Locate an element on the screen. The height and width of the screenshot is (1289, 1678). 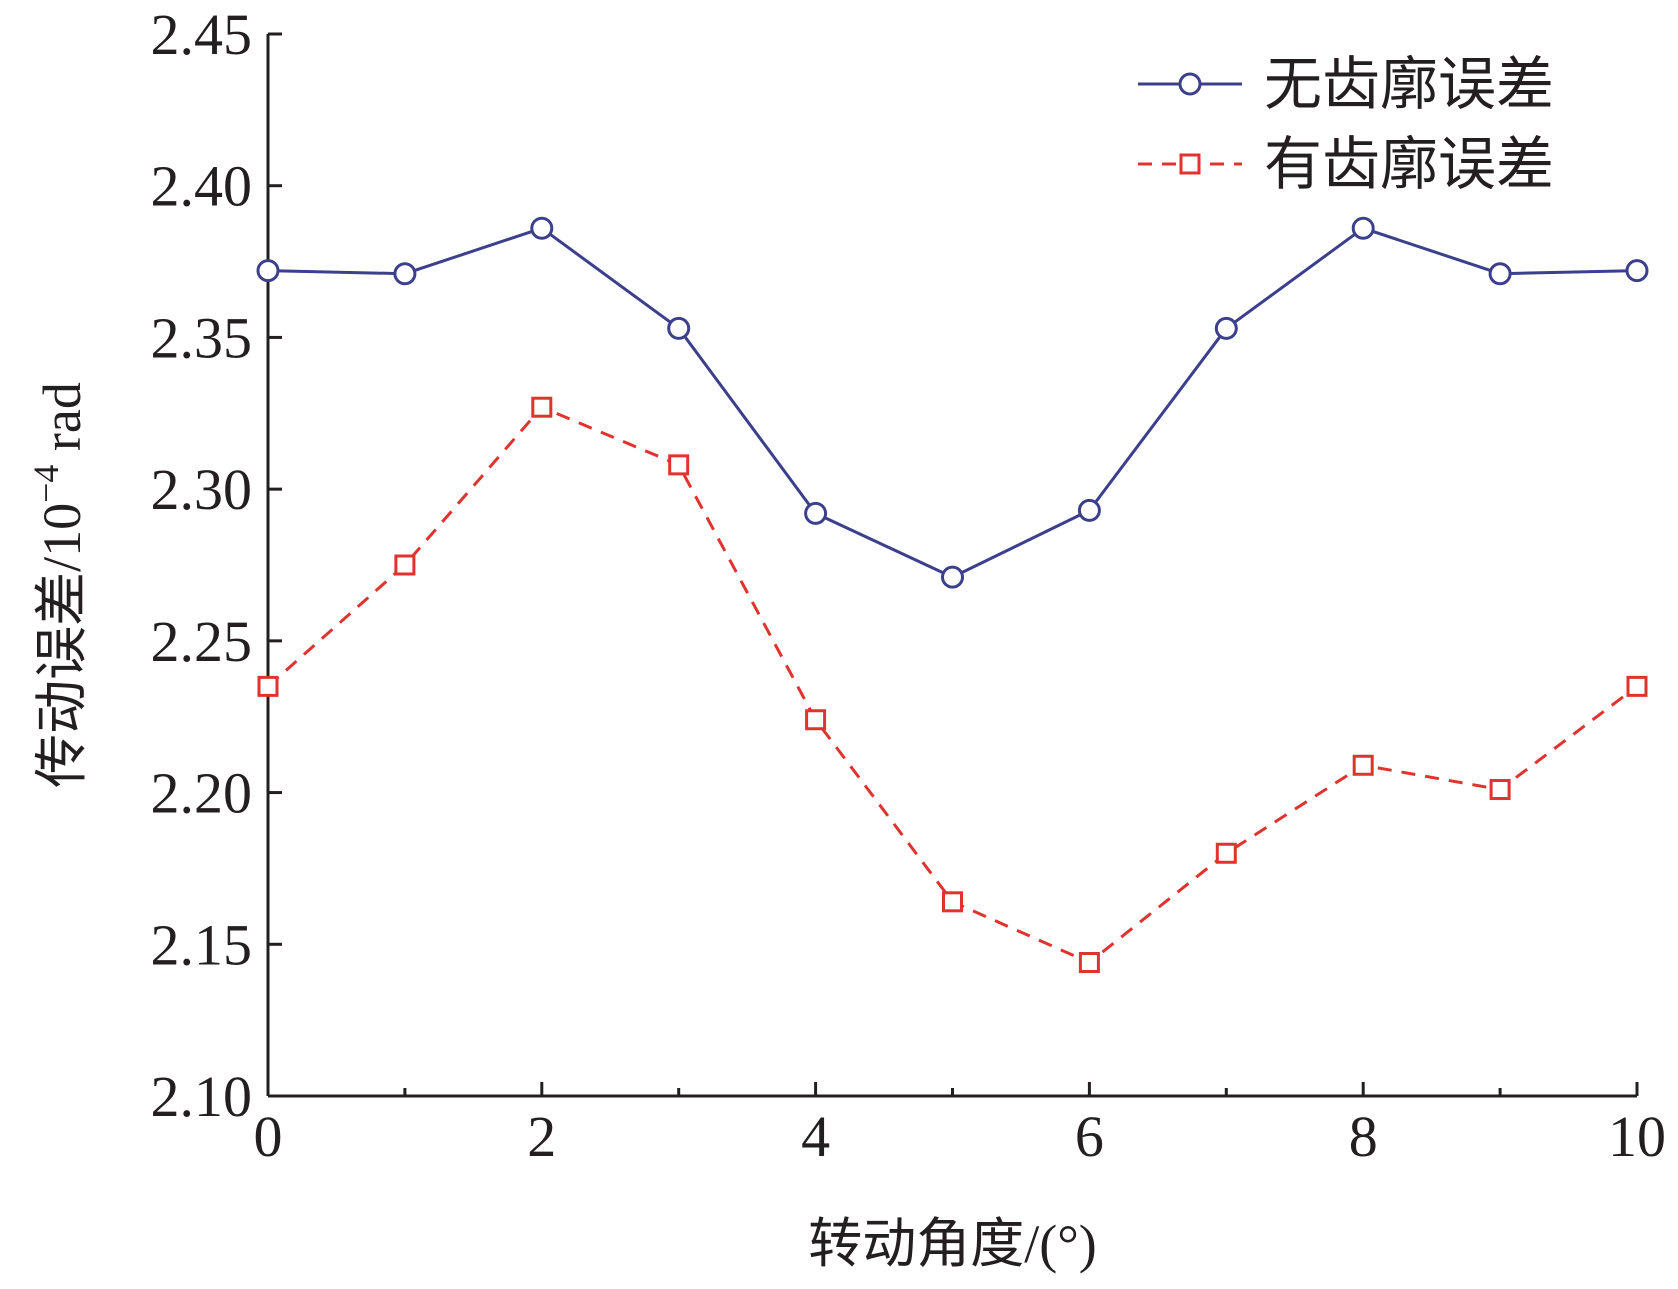
y-tick-label: 2.40 is located at coordinates (202, 186).